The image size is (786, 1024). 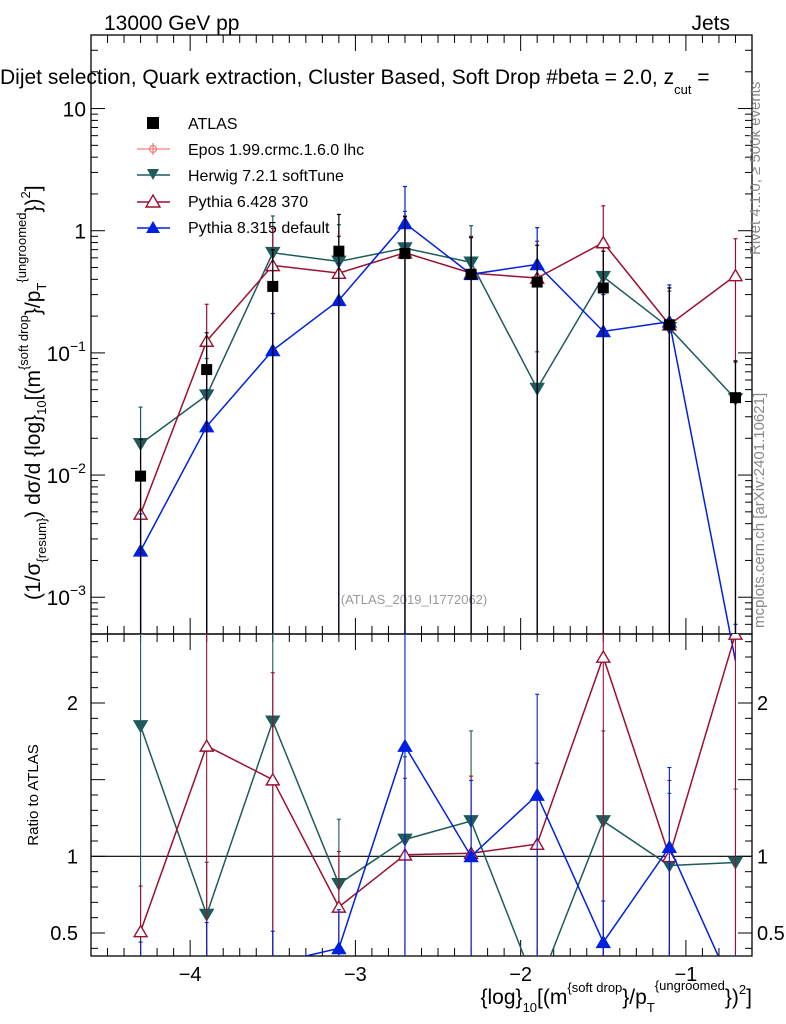 What do you see at coordinates (685, 975) in the screenshot?
I see `x-tick-label: −1` at bounding box center [685, 975].